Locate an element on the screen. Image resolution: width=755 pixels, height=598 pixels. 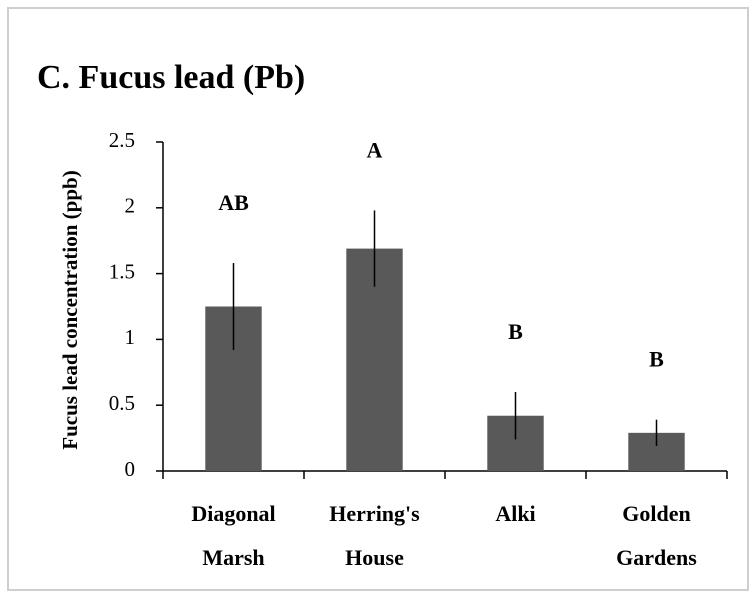
x-tick-label-line: House is located at coordinates (374, 557).